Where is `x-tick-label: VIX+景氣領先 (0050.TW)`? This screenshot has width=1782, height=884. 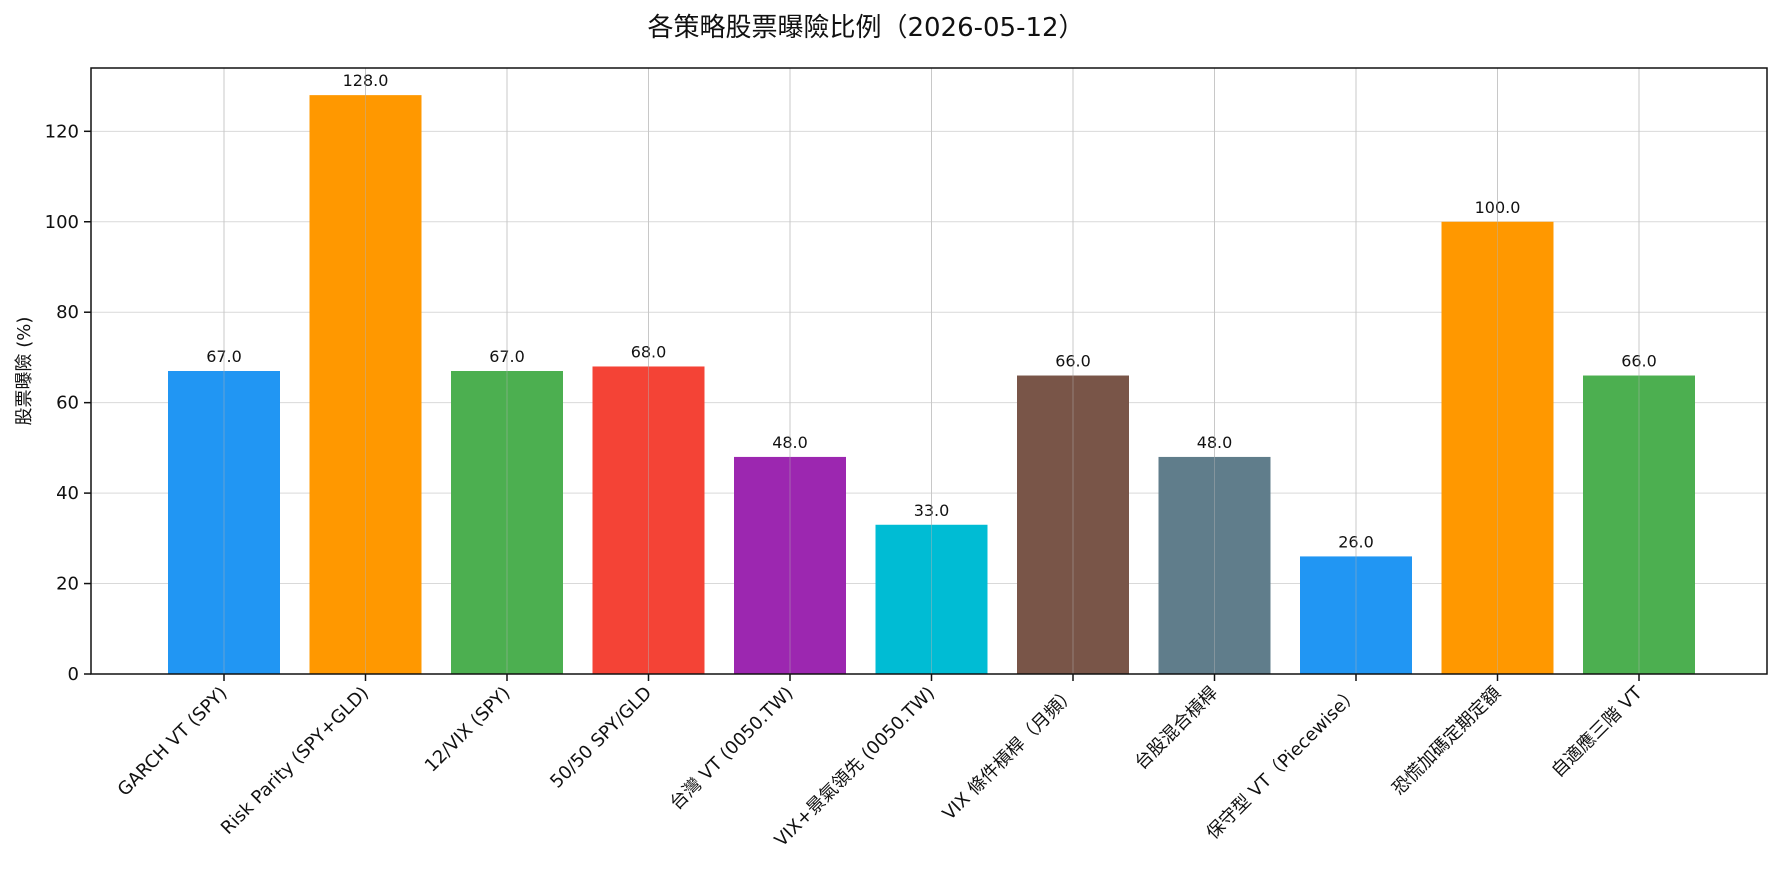 x-tick-label: VIX+景氣領先 (0050.TW) is located at coordinates (855, 767).